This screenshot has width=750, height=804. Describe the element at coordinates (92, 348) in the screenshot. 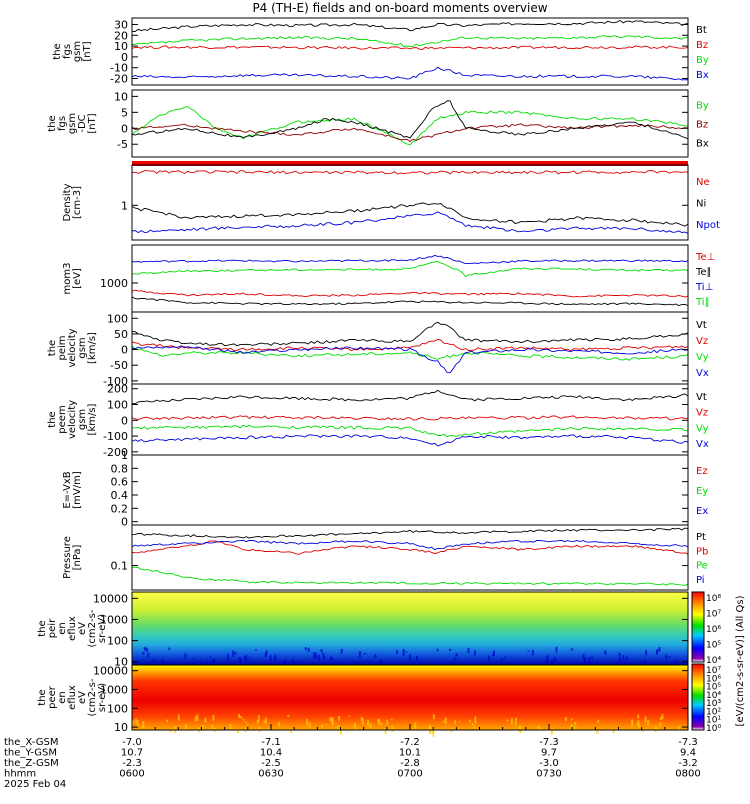

I see `ylabel-line: [km/s]` at that location.